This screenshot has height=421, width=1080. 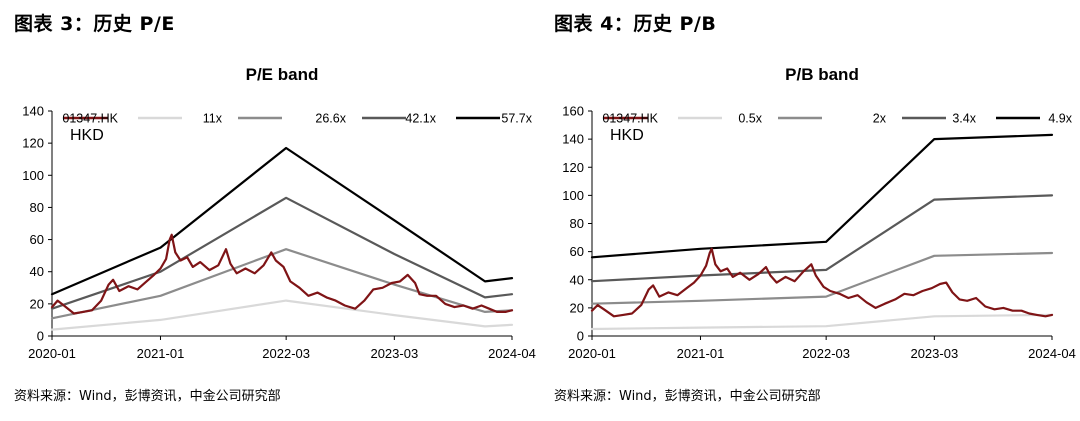 What do you see at coordinates (880, 119) in the screenshot?
I see `legend-label-2x: 2x` at bounding box center [880, 119].